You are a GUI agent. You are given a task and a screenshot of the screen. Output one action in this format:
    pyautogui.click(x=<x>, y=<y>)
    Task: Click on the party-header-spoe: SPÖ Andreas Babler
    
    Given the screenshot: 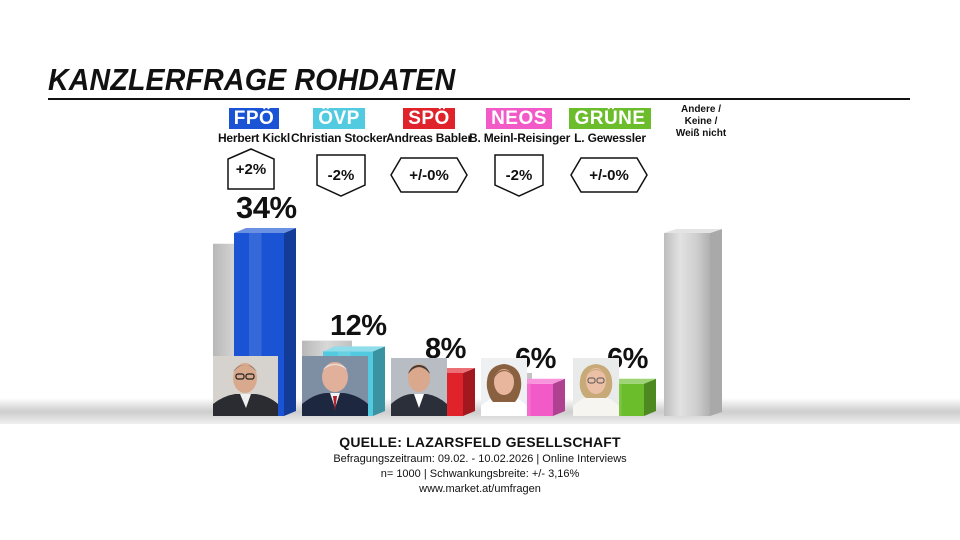 What is the action you would take?
    pyautogui.click(x=429, y=126)
    